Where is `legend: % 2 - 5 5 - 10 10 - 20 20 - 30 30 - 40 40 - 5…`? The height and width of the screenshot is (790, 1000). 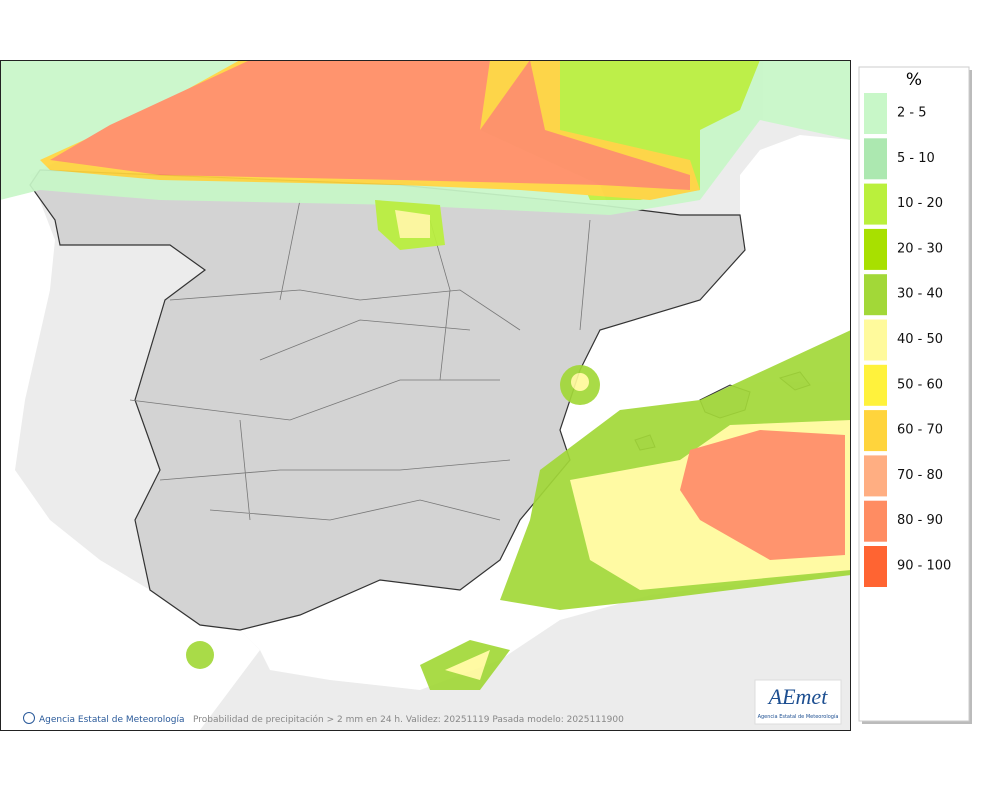 legend: % 2 - 5 5 - 10 10 - 20 20 - 30 30 - 40 40 - 5… is located at coordinates (915, 395).